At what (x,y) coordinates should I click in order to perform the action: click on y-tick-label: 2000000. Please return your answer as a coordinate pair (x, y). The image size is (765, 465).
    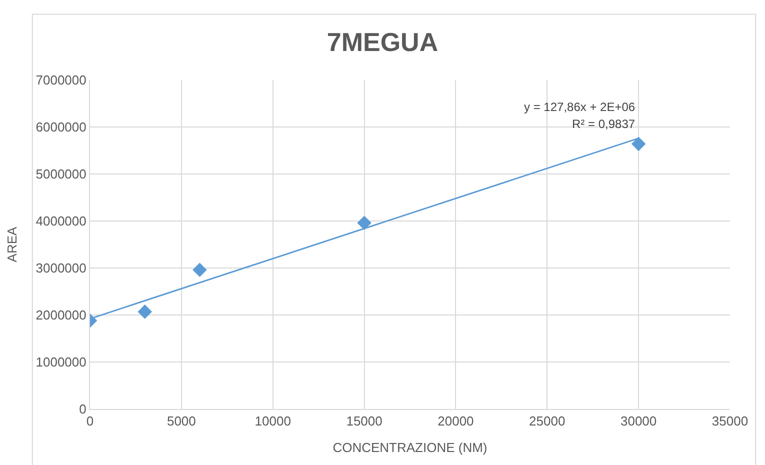
    Looking at the image, I should click on (61, 315).